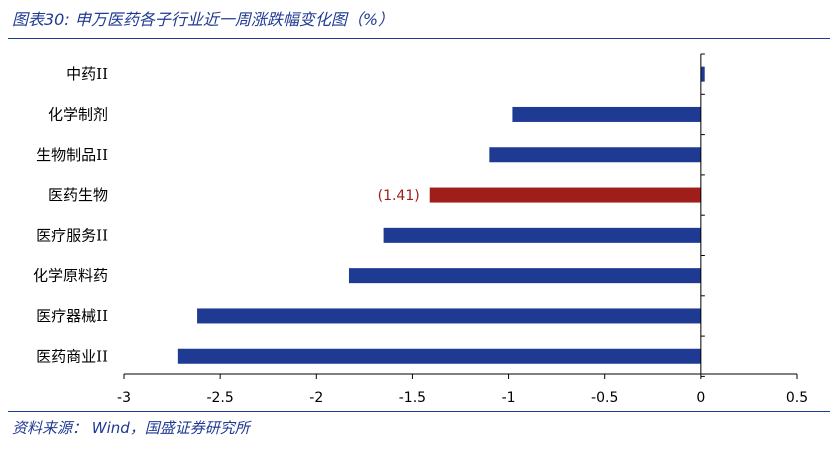 Image resolution: width=838 pixels, height=450 pixels. Describe the element at coordinates (72, 356) in the screenshot. I see `category-label: 医药商业II` at that location.